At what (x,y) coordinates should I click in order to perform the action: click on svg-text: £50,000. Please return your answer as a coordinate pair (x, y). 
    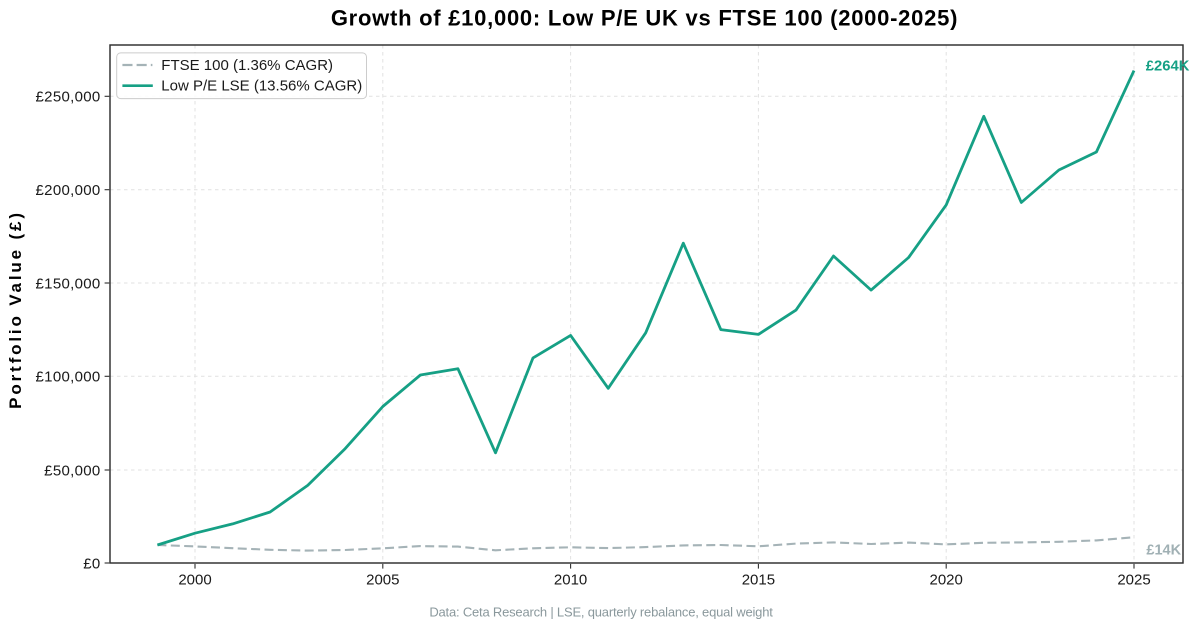
    Looking at the image, I should click on (72, 470).